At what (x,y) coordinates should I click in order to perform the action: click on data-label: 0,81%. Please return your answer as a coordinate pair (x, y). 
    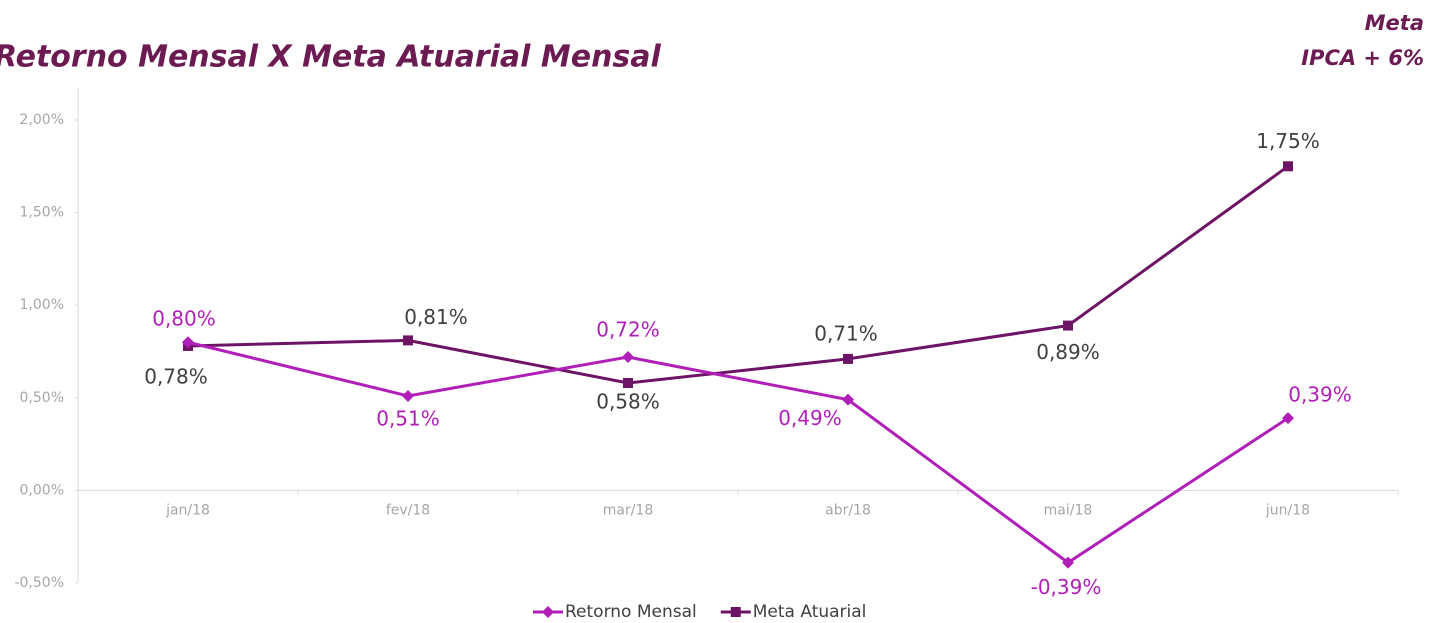
    Looking at the image, I should click on (436, 317).